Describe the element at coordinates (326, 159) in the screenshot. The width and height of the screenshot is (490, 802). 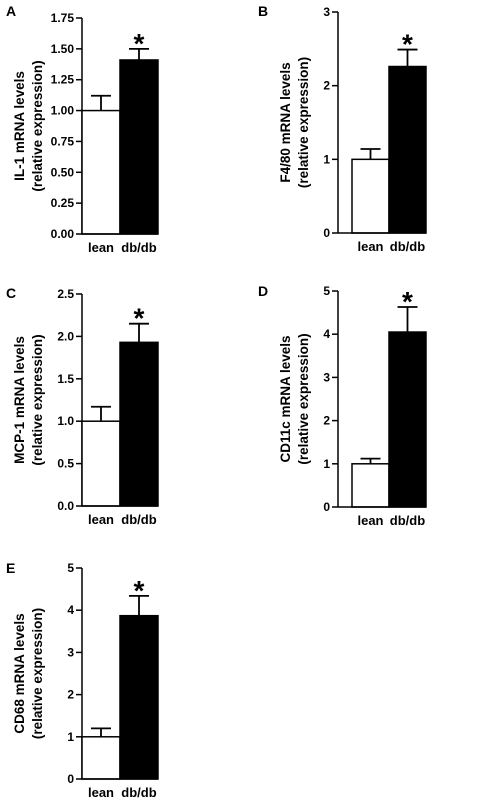
I see `panel-b-ytick-label: 1` at that location.